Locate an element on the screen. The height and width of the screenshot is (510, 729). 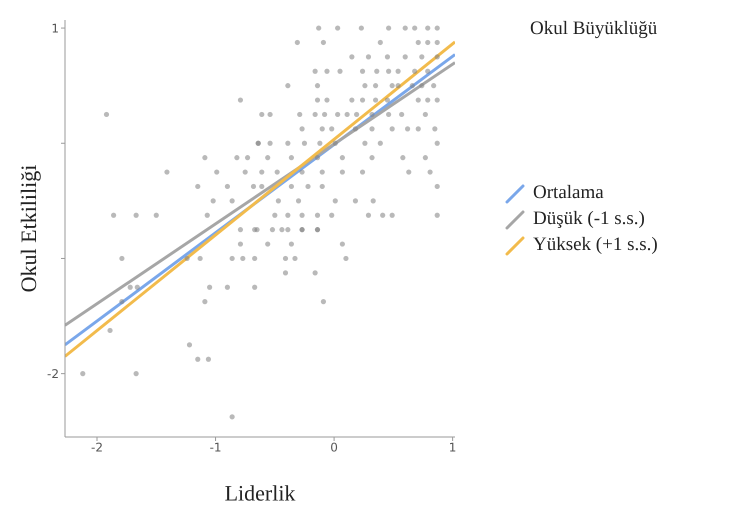
legend-label: Düşük (-1 s.s.) is located at coordinates (589, 219).